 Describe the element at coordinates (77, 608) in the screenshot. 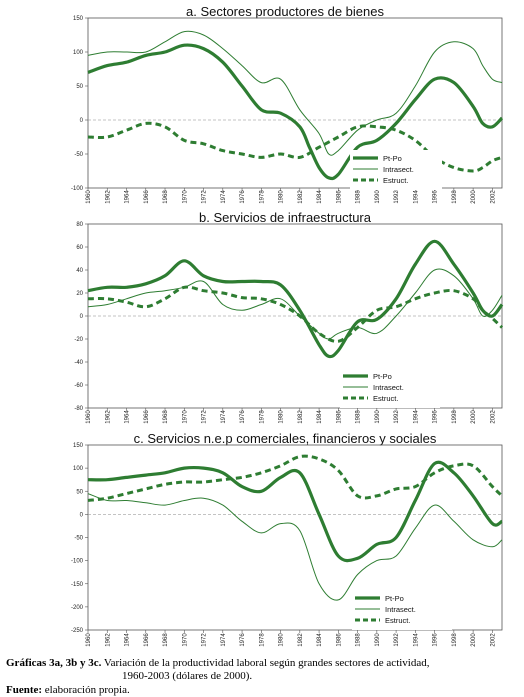

I see `y-tick-label: -200` at that location.